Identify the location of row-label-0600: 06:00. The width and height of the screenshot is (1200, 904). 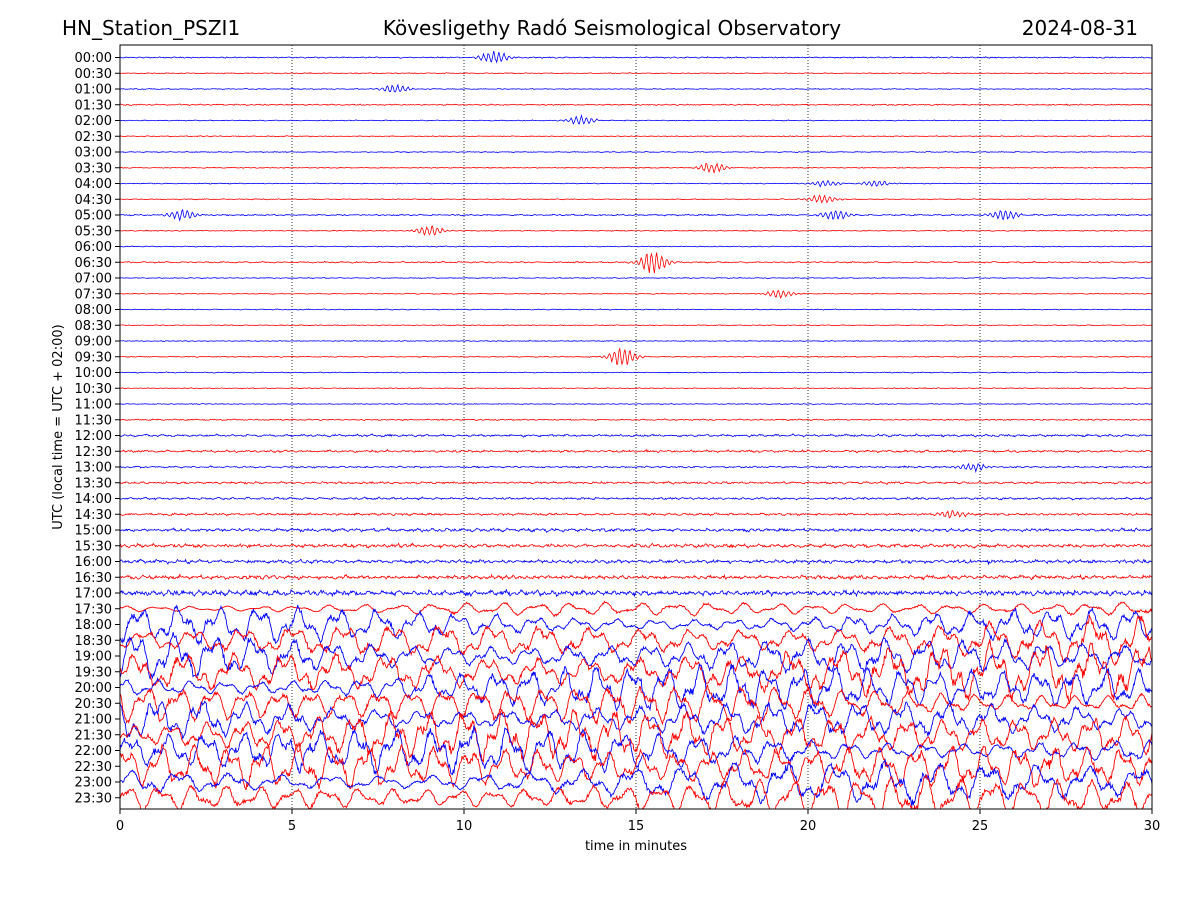
(93, 247).